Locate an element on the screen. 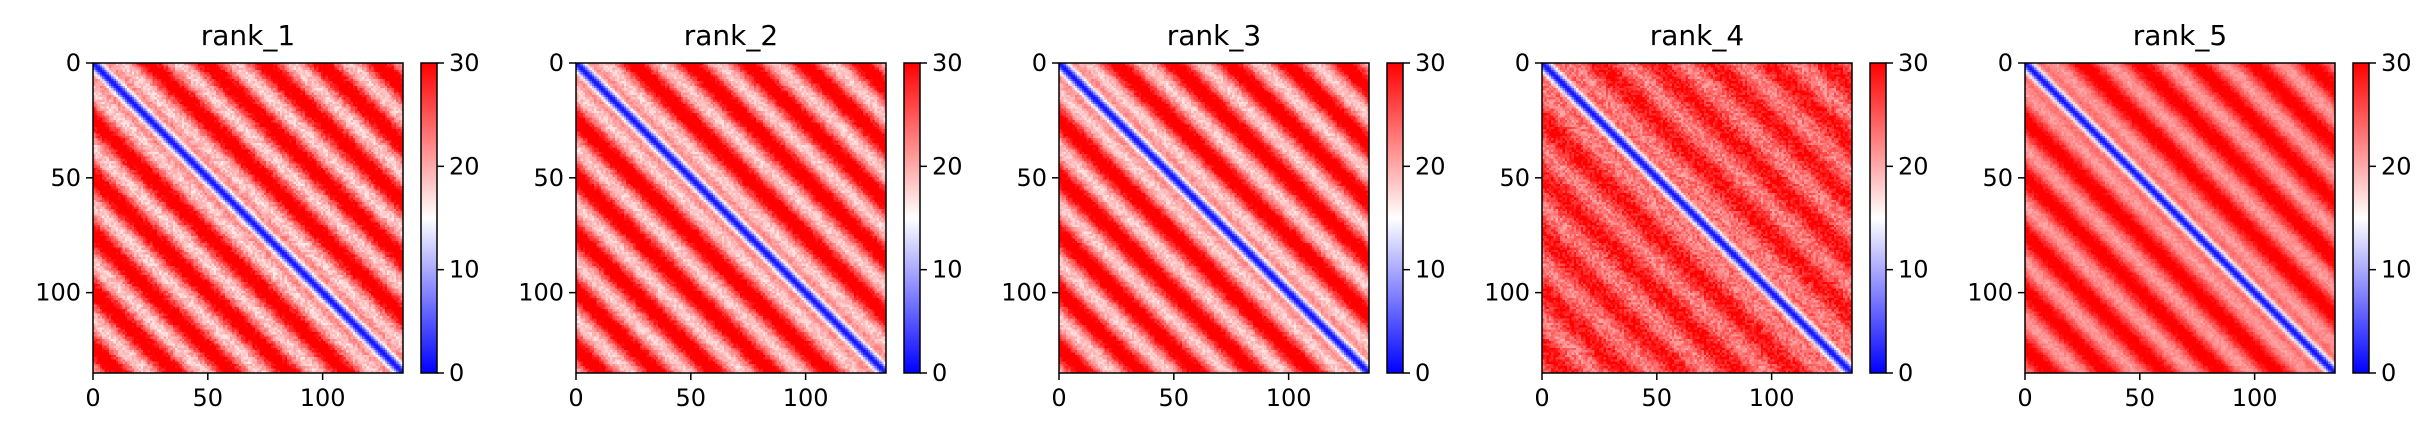 This screenshot has width=2435, height=438. panel-title: rank_3 is located at coordinates (1214, 35).